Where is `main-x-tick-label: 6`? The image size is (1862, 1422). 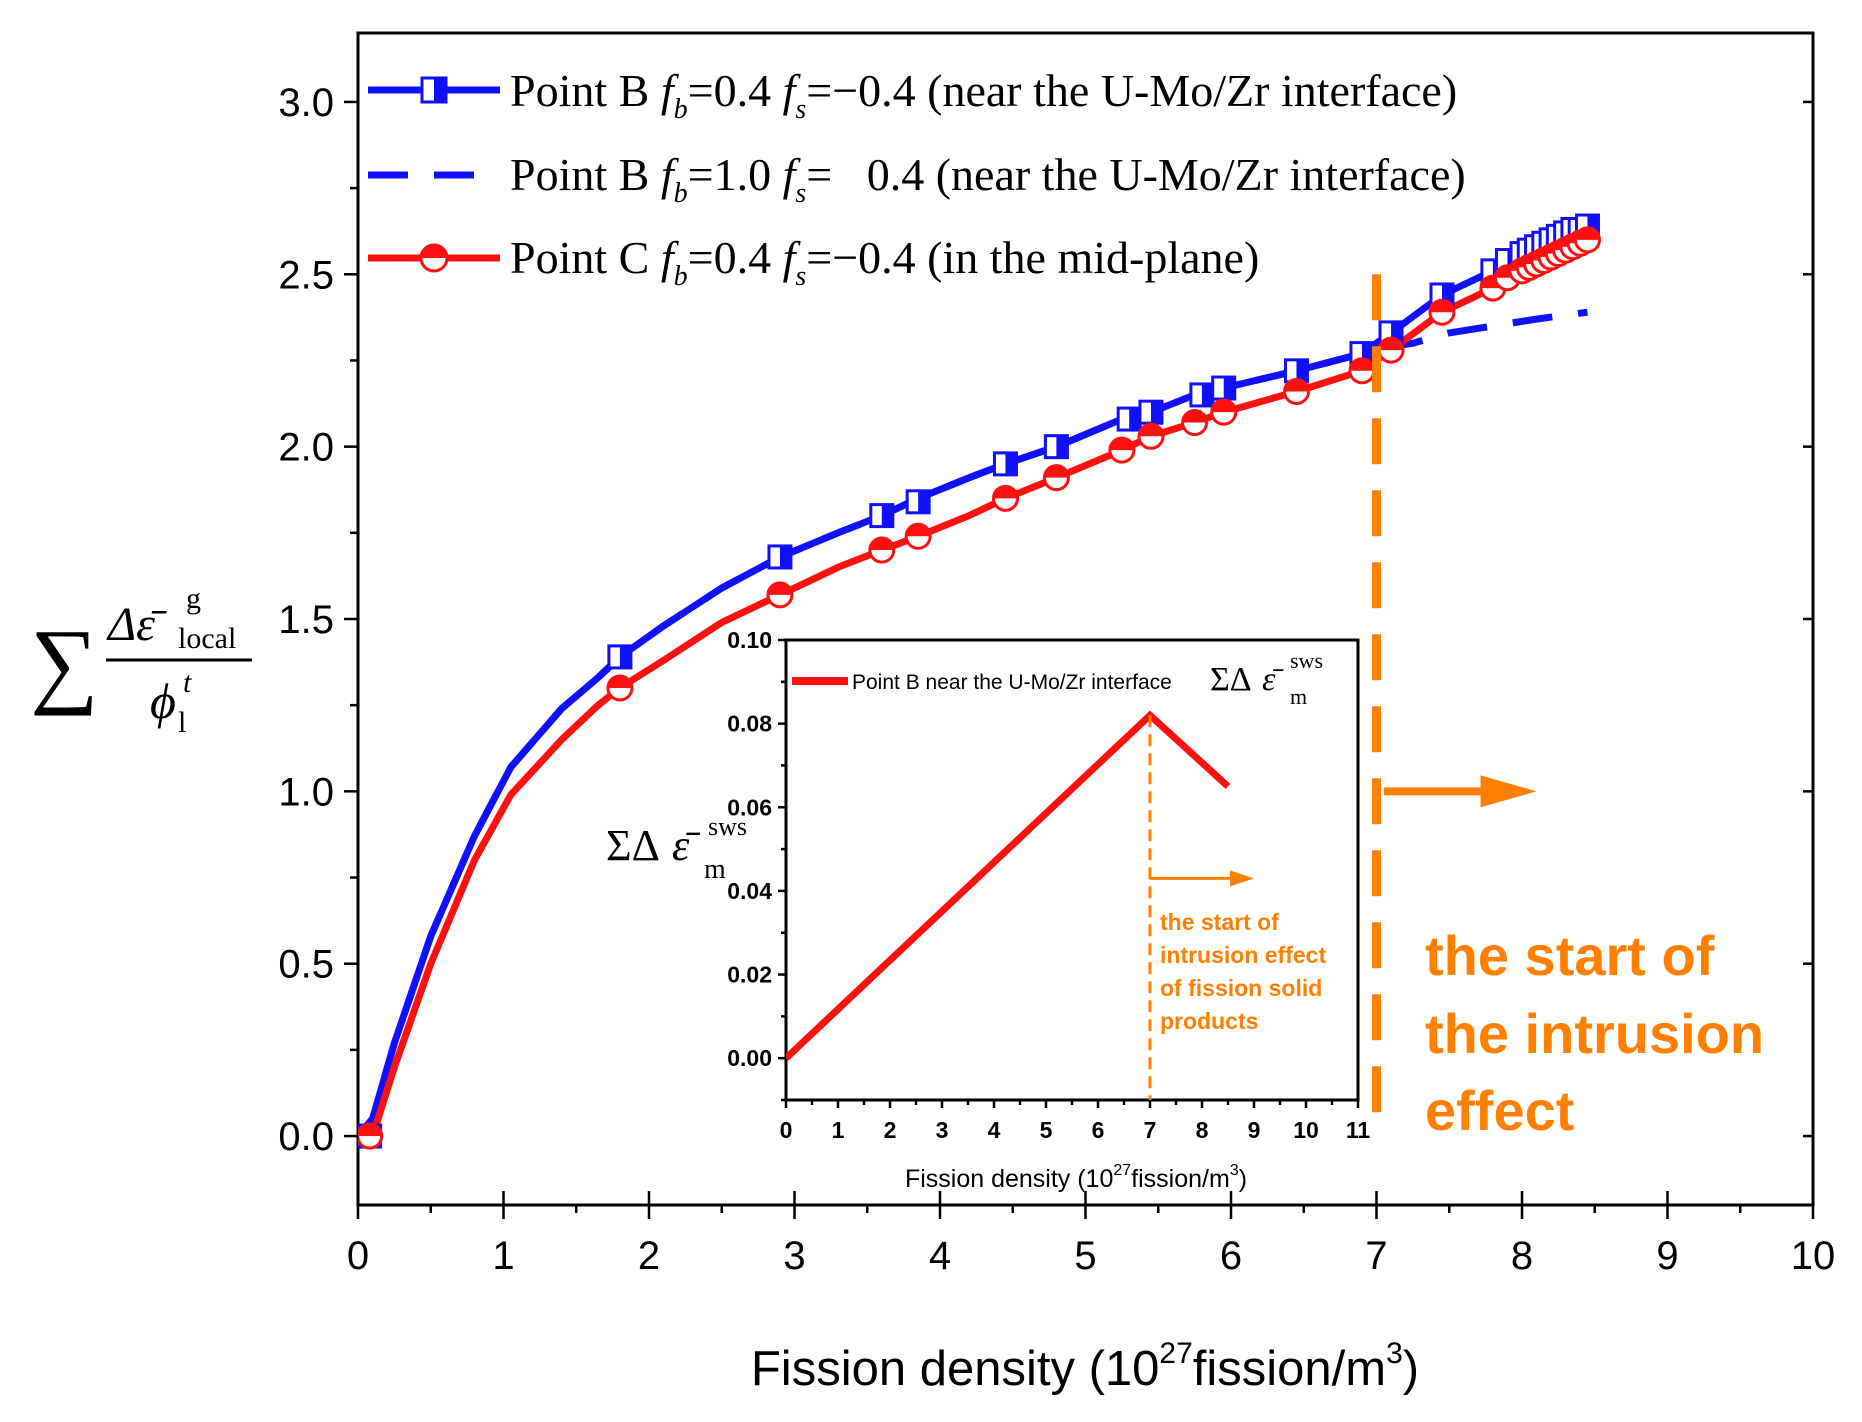
main-x-tick-label: 6 is located at coordinates (1231, 1256).